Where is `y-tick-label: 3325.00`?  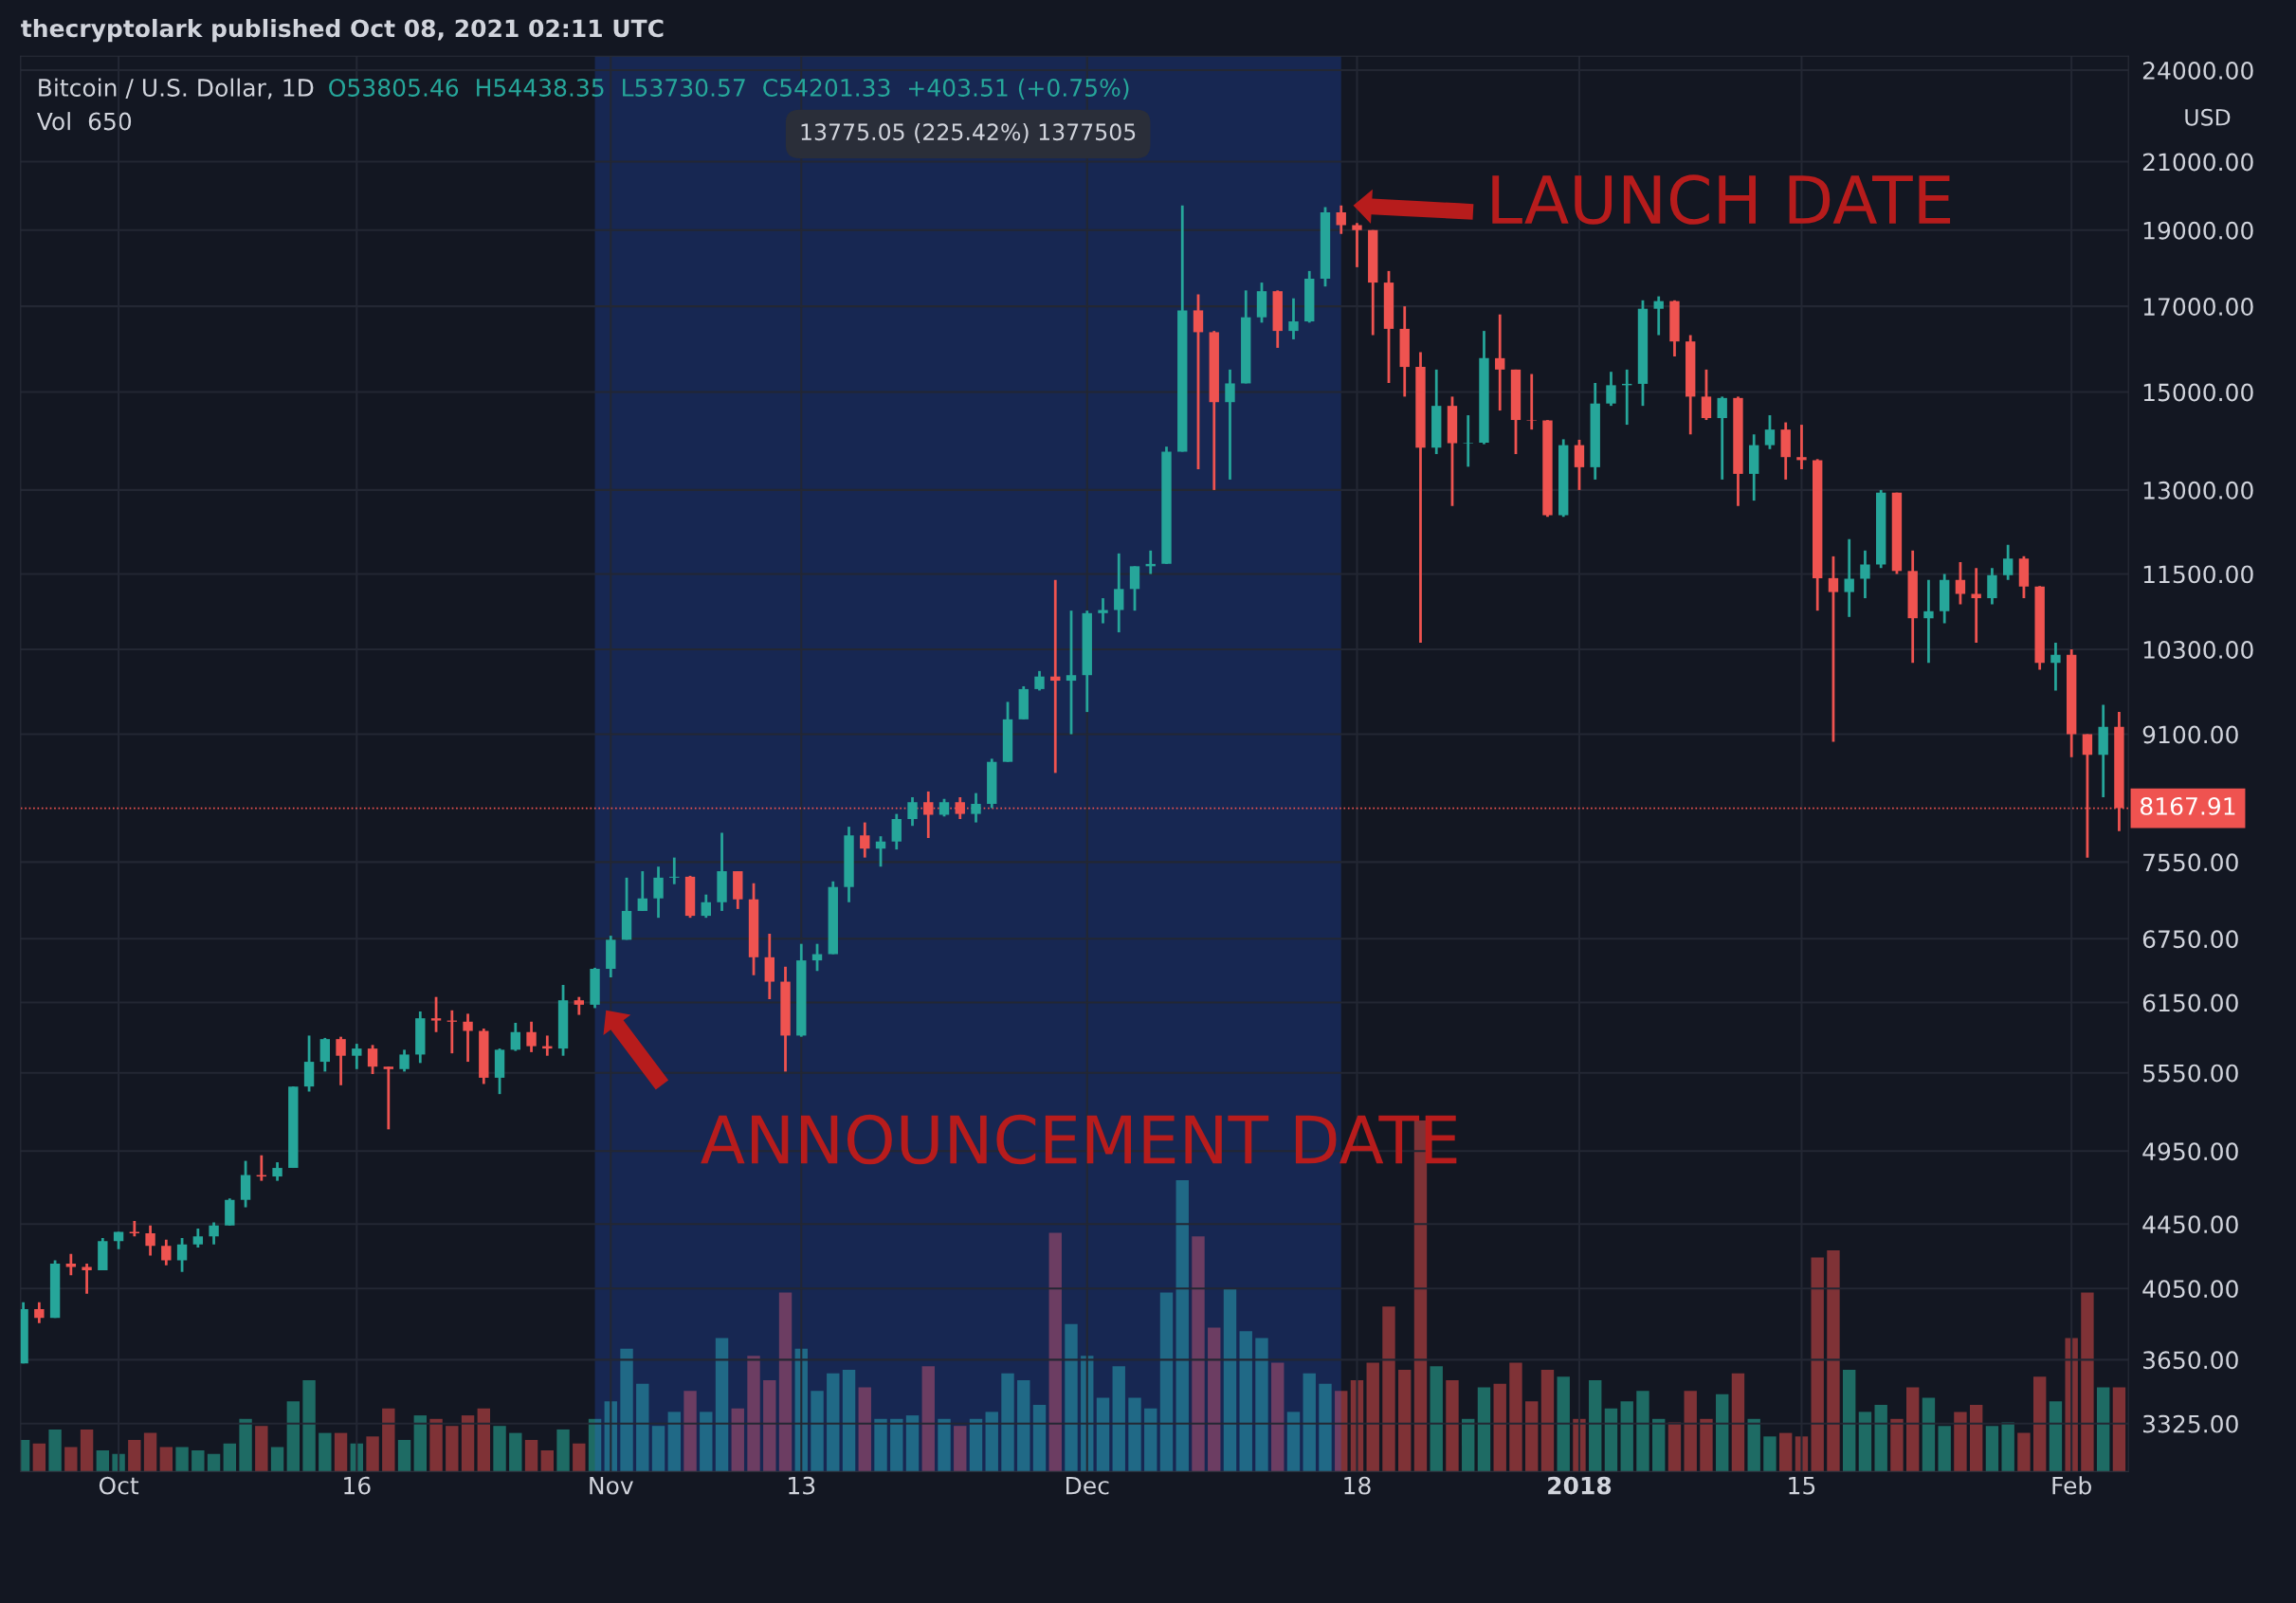 y-tick-label: 3325.00 is located at coordinates (2190, 1424).